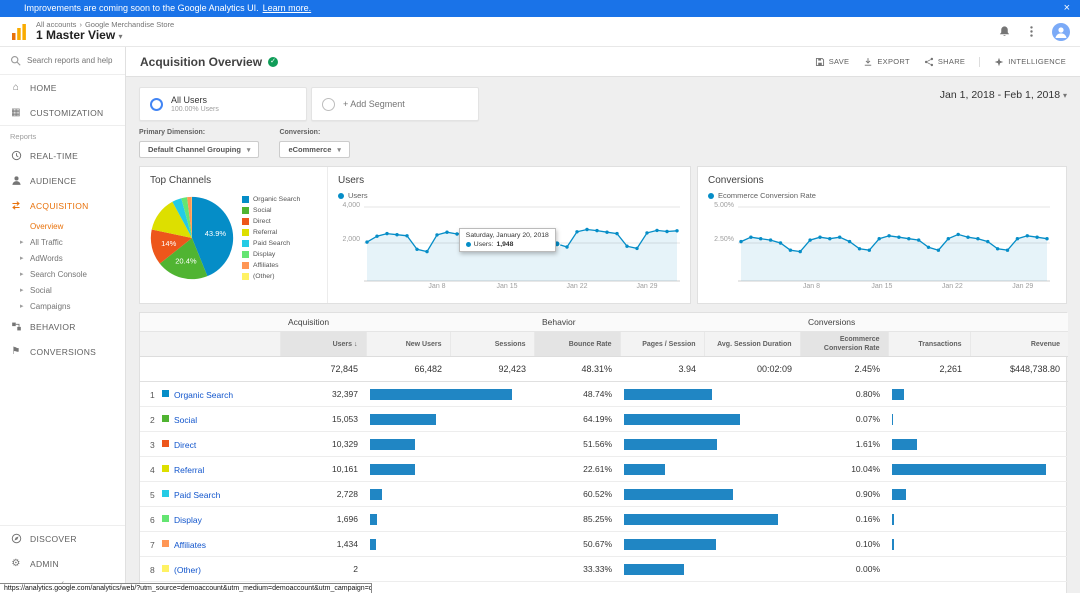 The width and height of the screenshot is (1080, 593). I want to click on primary-dimension-dropdown: Default Channel Grouping ▾, so click(199, 149).